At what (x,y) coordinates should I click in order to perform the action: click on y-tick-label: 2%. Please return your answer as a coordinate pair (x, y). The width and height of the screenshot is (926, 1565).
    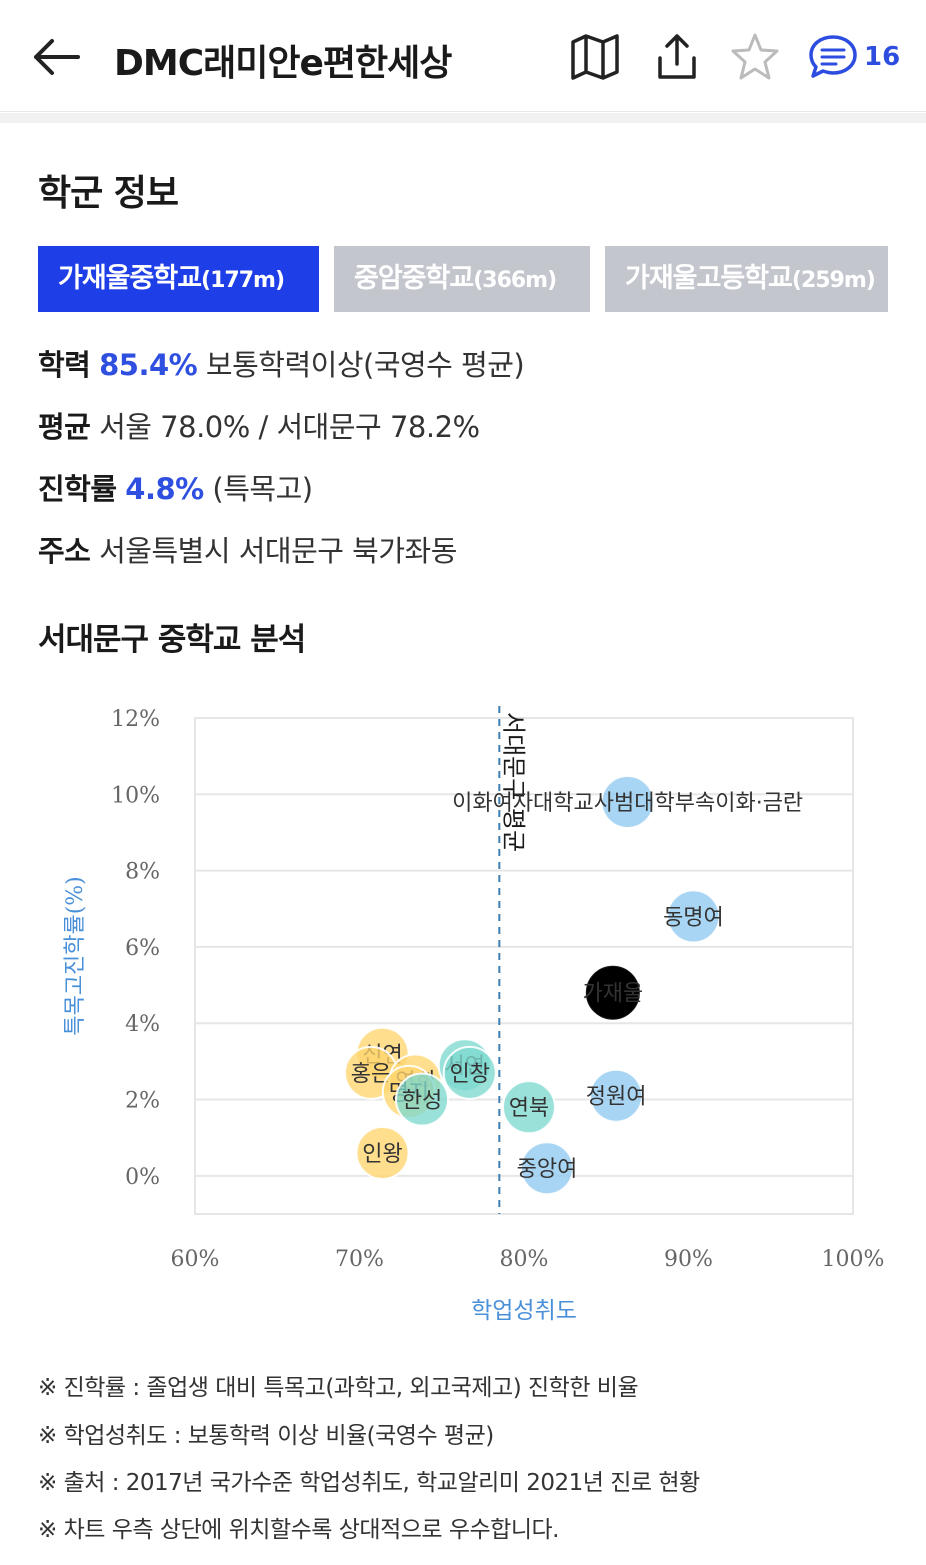
    Looking at the image, I should click on (142, 1101).